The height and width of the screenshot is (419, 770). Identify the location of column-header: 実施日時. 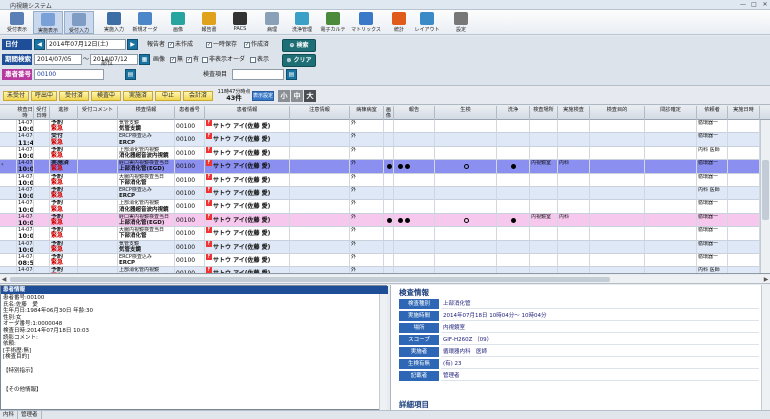
(744, 113).